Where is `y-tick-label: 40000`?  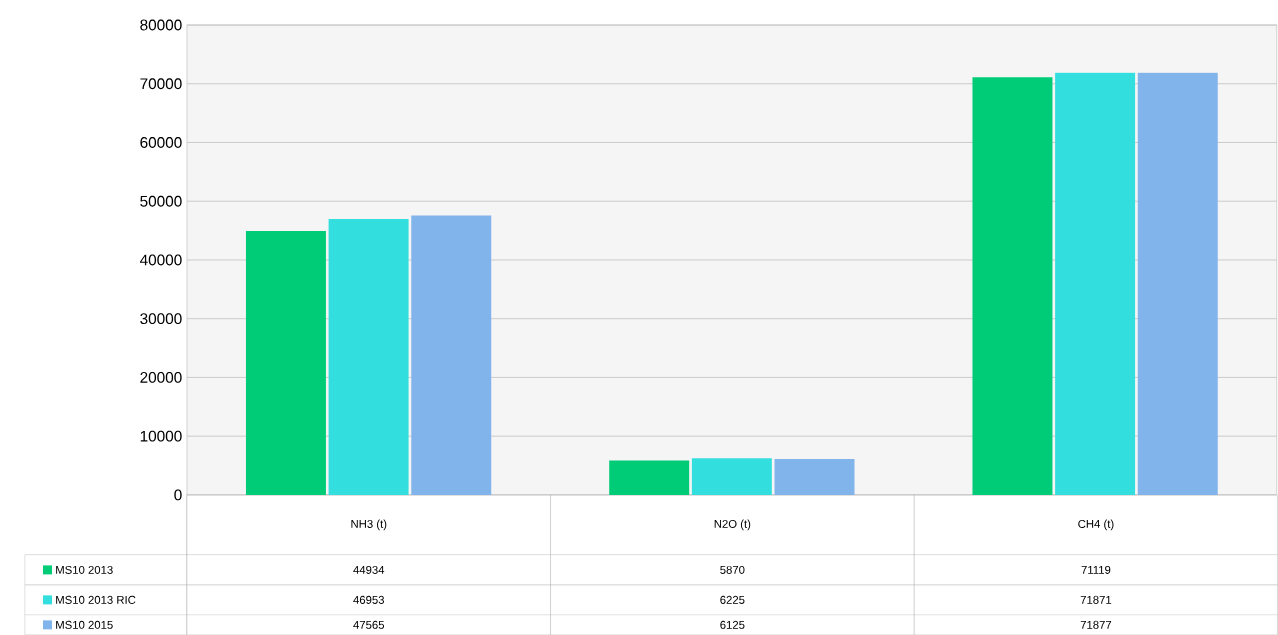
y-tick-label: 40000 is located at coordinates (160, 260).